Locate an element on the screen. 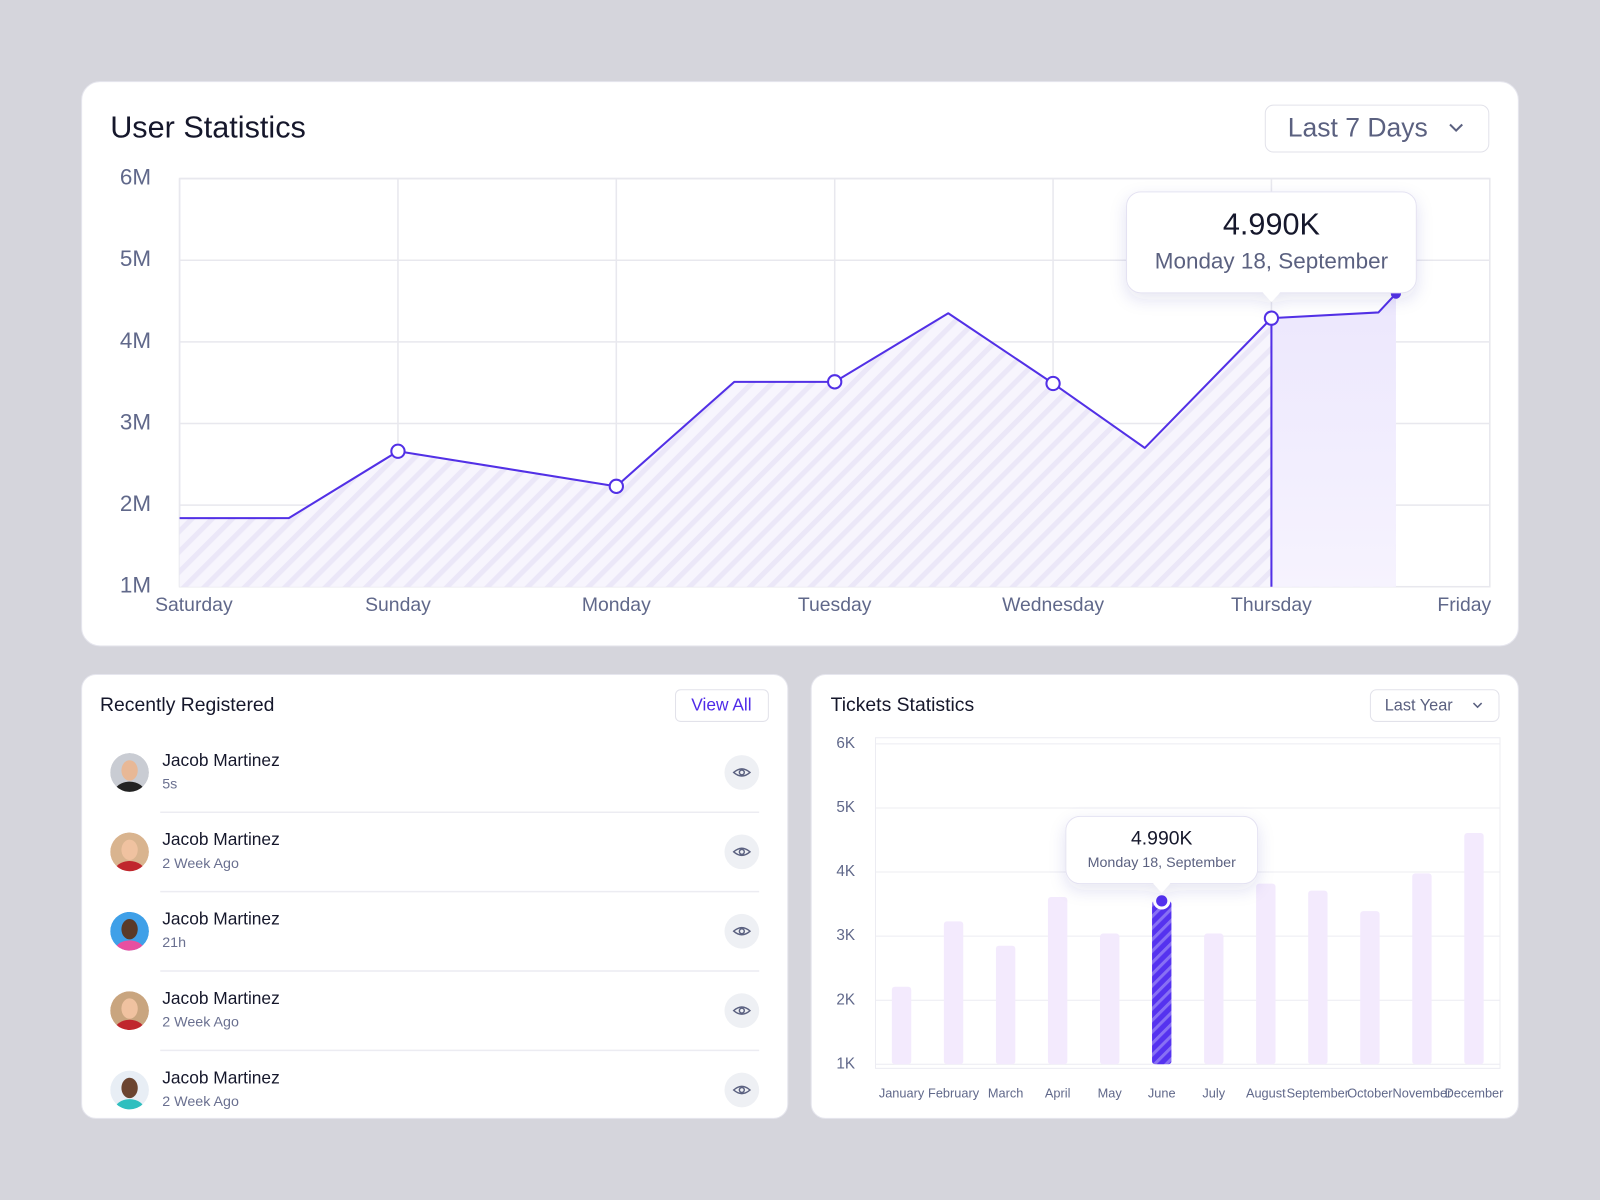  view-all-button is located at coordinates (722, 705).